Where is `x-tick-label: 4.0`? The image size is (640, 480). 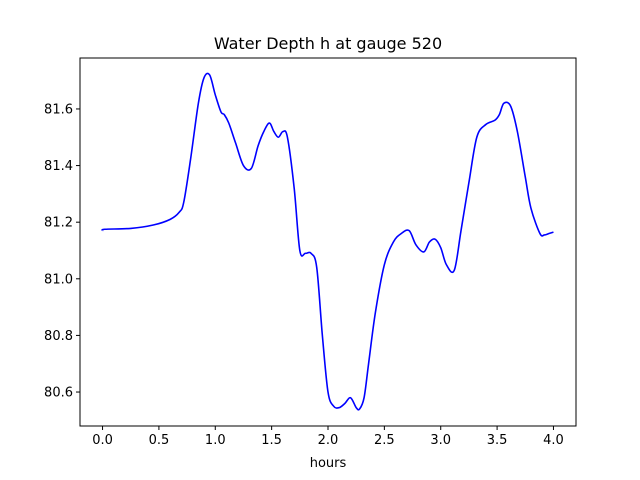 x-tick-label: 4.0 is located at coordinates (553, 440).